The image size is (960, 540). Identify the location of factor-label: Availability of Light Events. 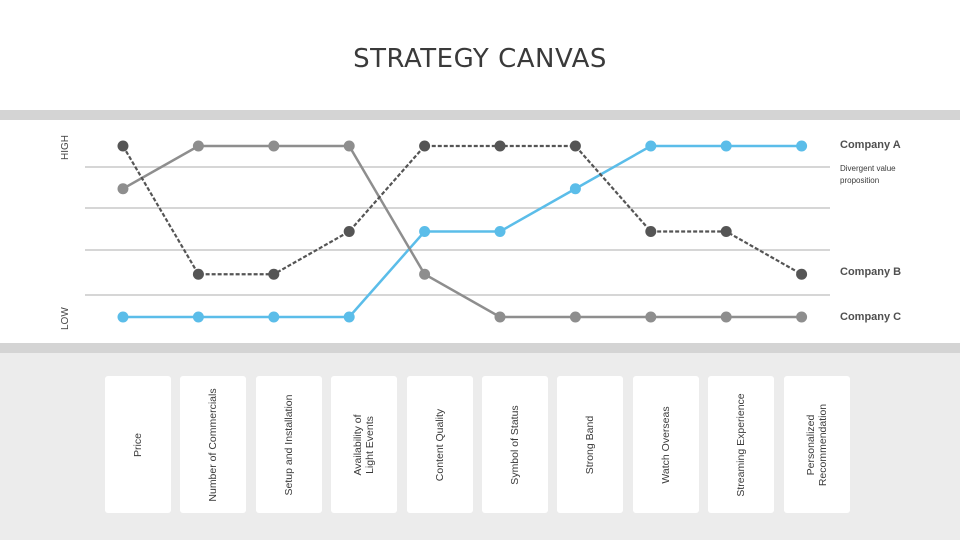
(364, 444).